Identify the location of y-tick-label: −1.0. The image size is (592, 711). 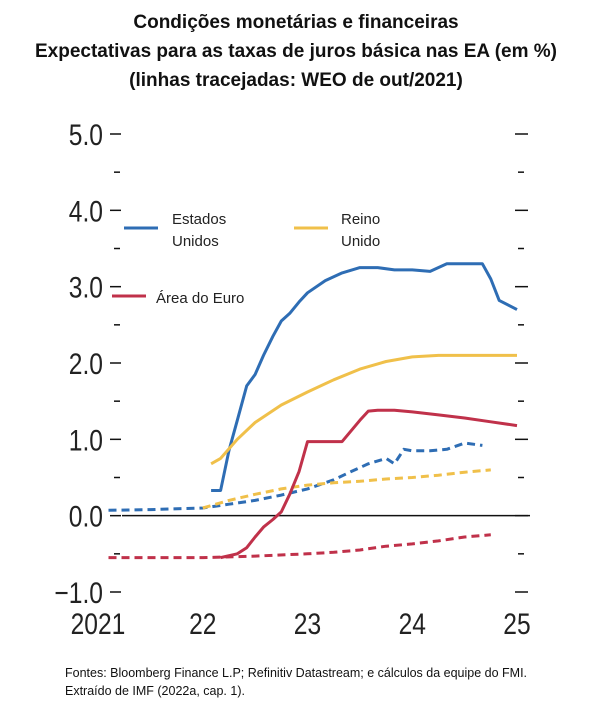
(78, 593).